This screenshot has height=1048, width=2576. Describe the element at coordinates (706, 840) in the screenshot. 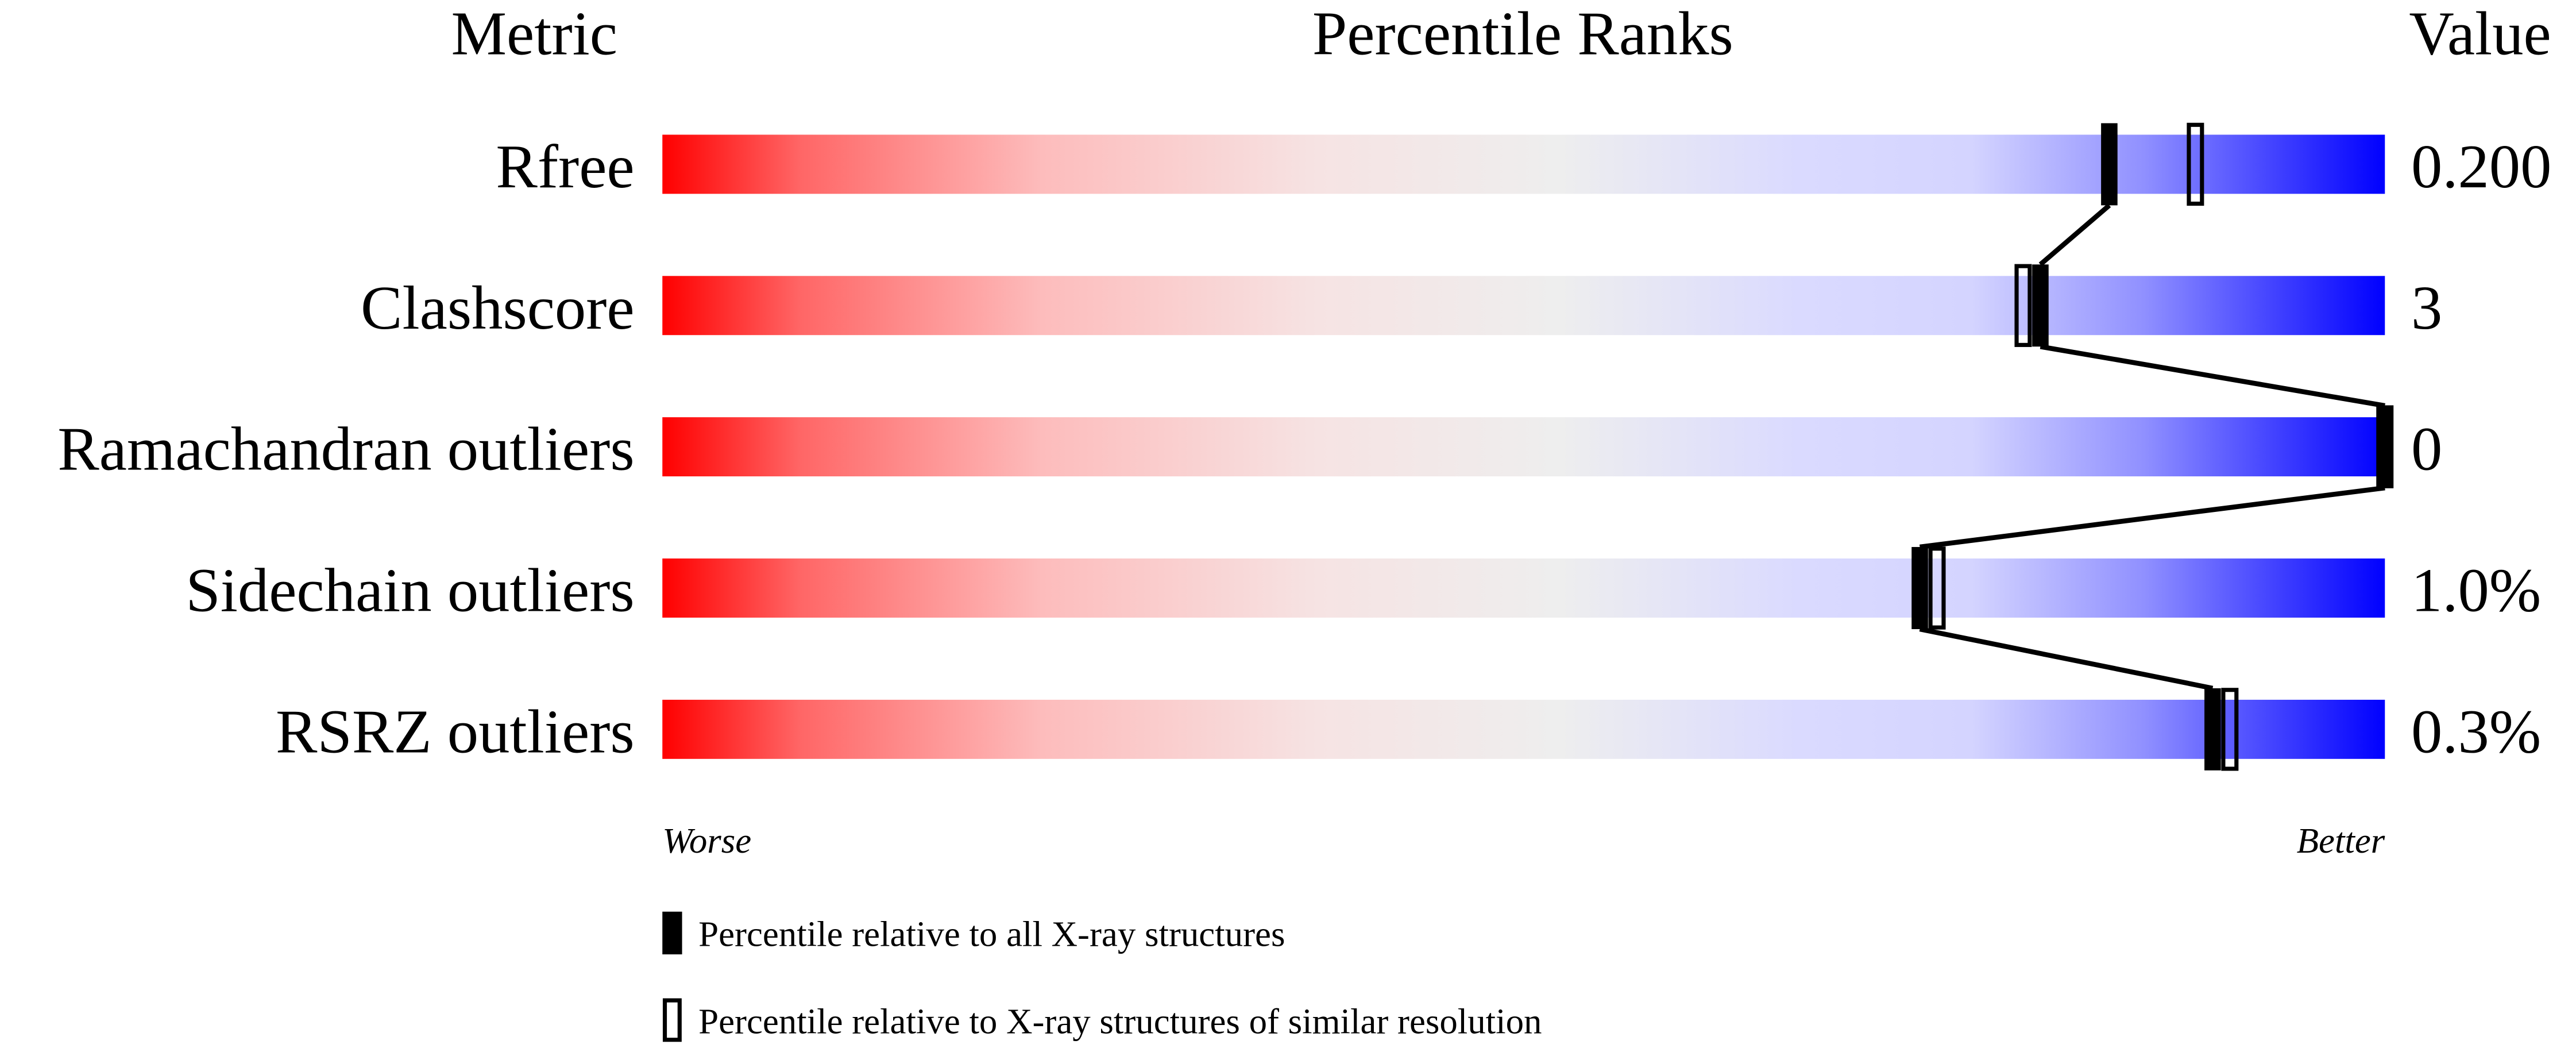

I see `axis-label-worse: Worse` at that location.